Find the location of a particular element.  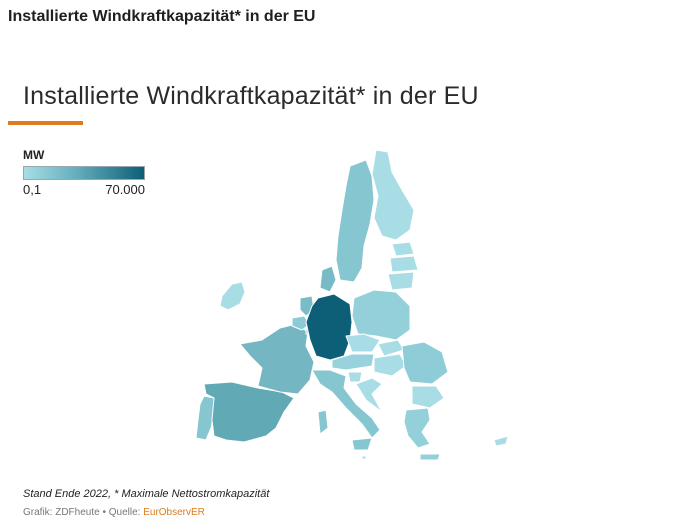

region-denmark is located at coordinates (328, 279).